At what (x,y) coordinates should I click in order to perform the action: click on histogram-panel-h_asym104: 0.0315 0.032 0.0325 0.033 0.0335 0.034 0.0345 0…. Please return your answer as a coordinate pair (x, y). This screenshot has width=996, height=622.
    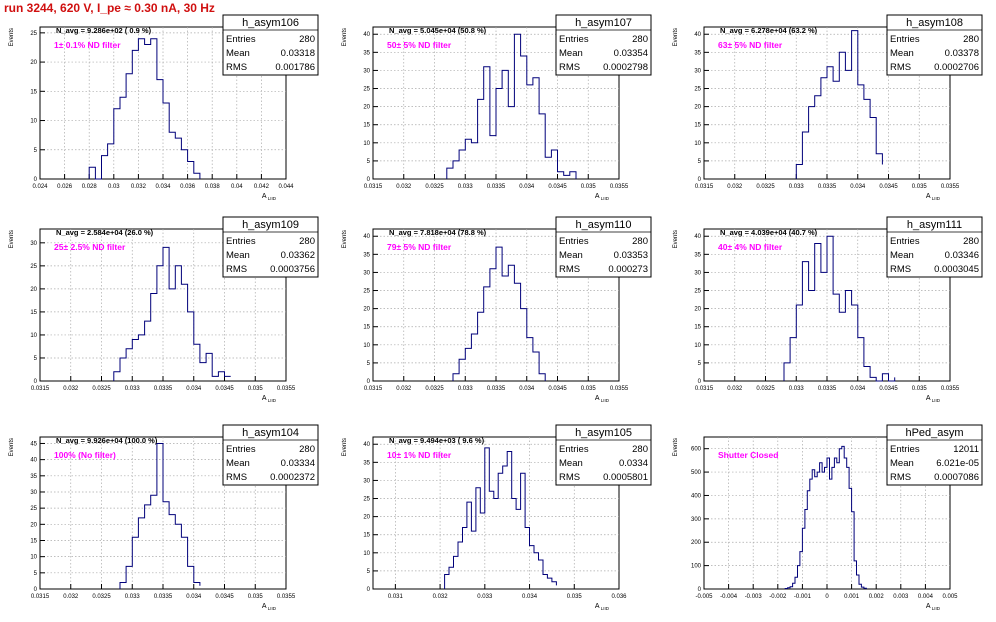
    Looking at the image, I should click on (164, 517).